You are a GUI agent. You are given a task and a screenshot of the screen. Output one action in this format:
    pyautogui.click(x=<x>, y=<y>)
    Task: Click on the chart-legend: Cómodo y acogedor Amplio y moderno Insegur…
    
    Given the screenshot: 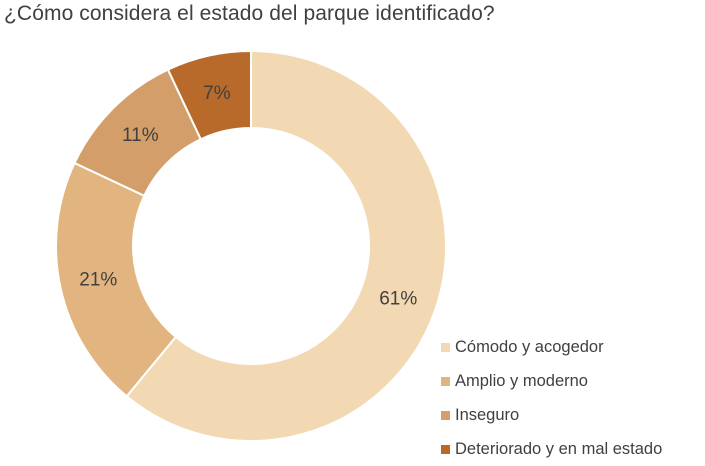 What is the action you would take?
    pyautogui.click(x=551, y=398)
    